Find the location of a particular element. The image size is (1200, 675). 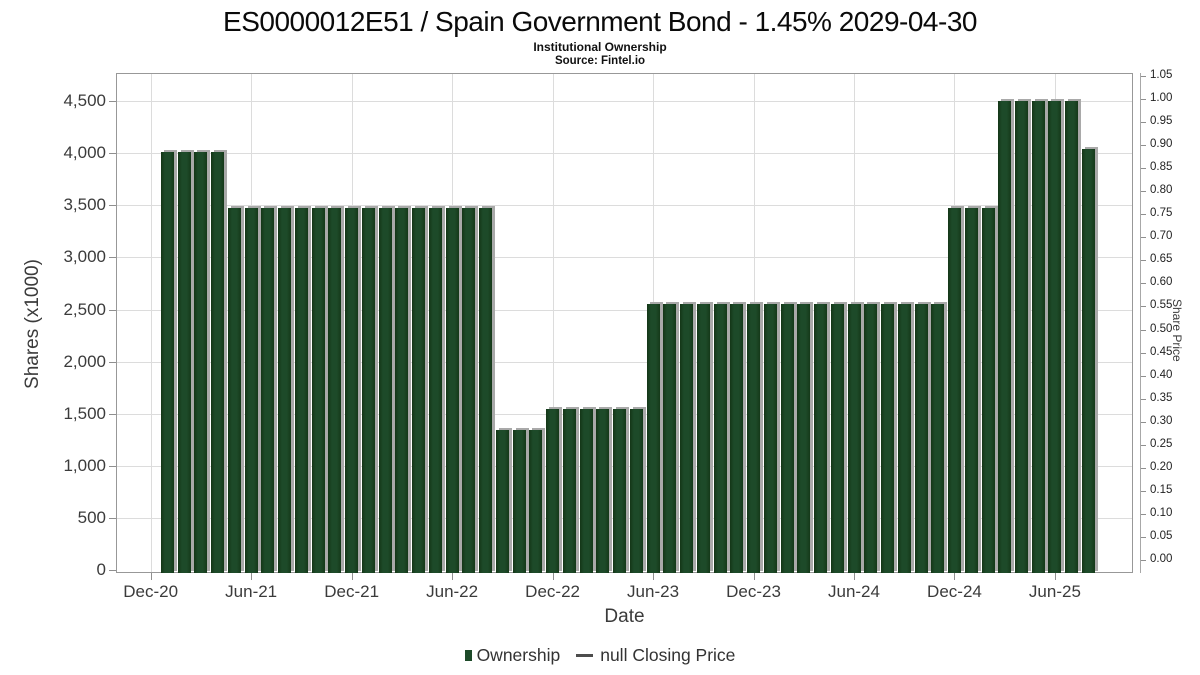

left-tick-label: 1,500 is located at coordinates (84, 413).